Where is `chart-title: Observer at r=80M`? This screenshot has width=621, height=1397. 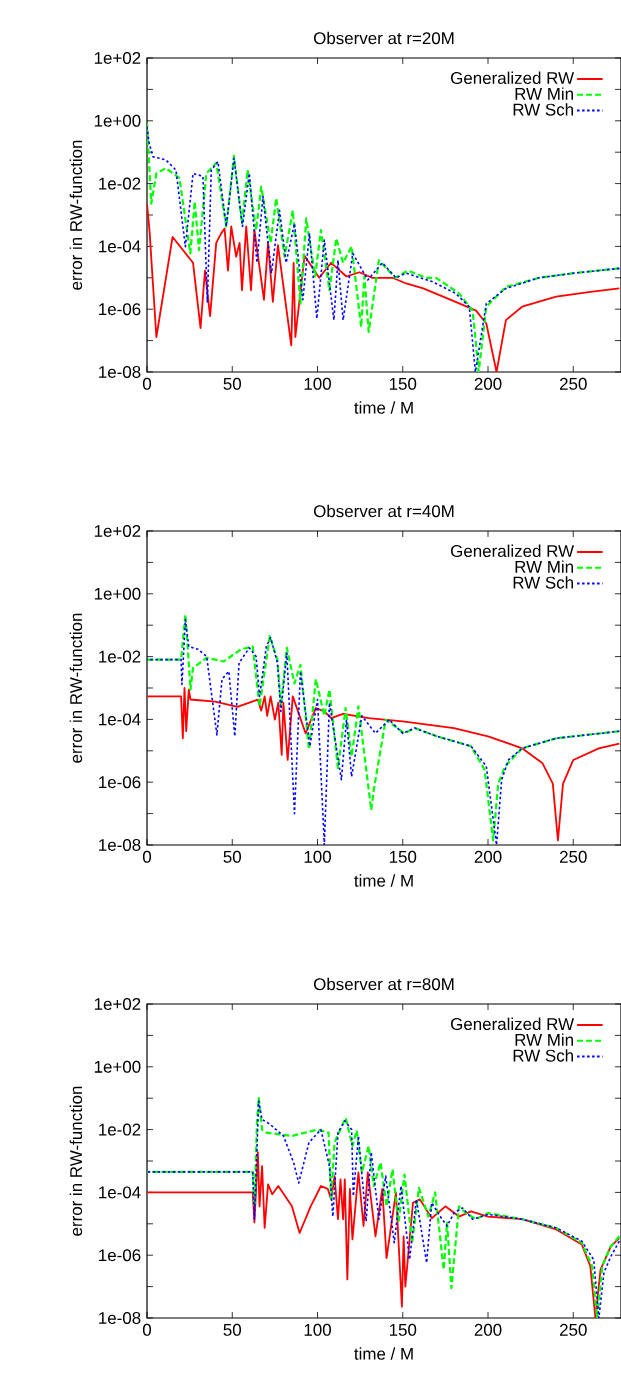 chart-title: Observer at r=80M is located at coordinates (383, 984).